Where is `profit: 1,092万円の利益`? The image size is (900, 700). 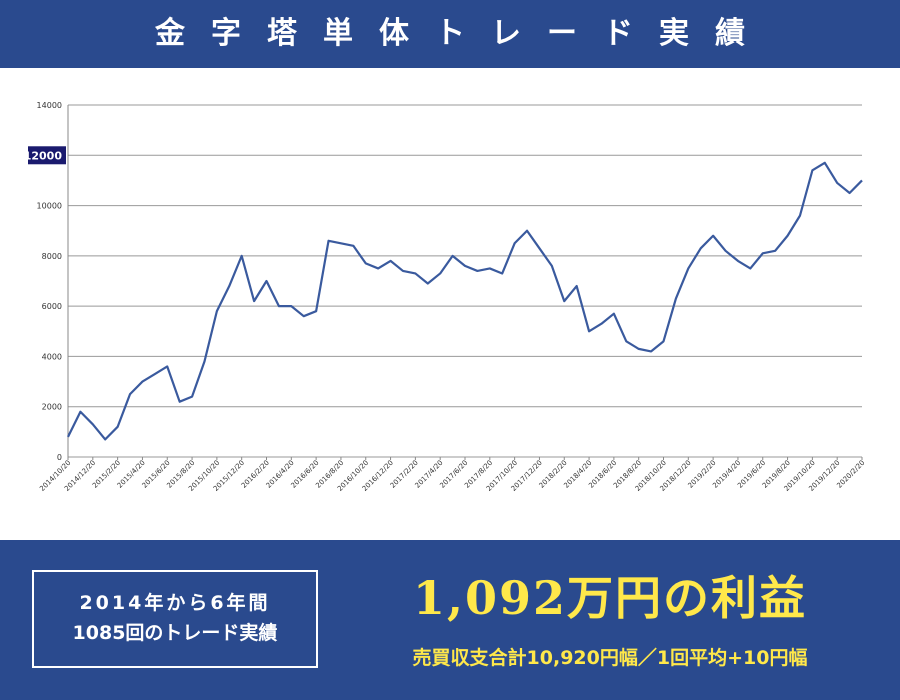
profit: 1,092万円の利益 is located at coordinates (610, 598).